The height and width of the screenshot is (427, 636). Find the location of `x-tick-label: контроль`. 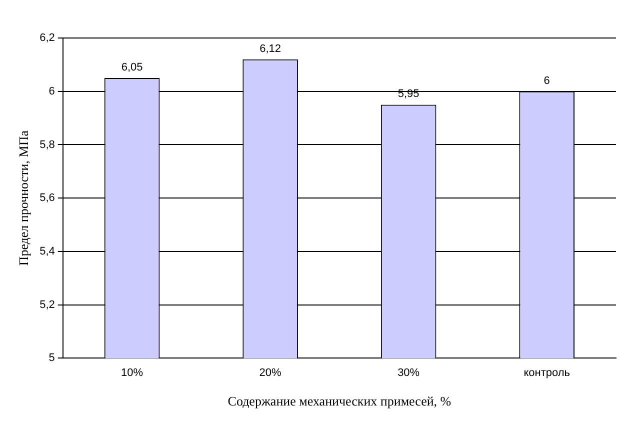

x-tick-label: контроль is located at coordinates (547, 372).